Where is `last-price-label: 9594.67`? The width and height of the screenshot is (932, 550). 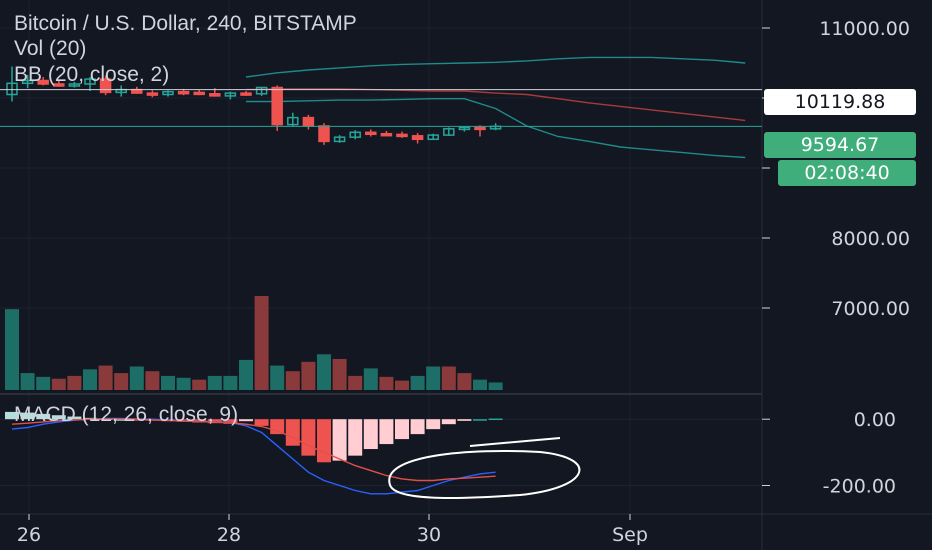 last-price-label: 9594.67 is located at coordinates (840, 145).